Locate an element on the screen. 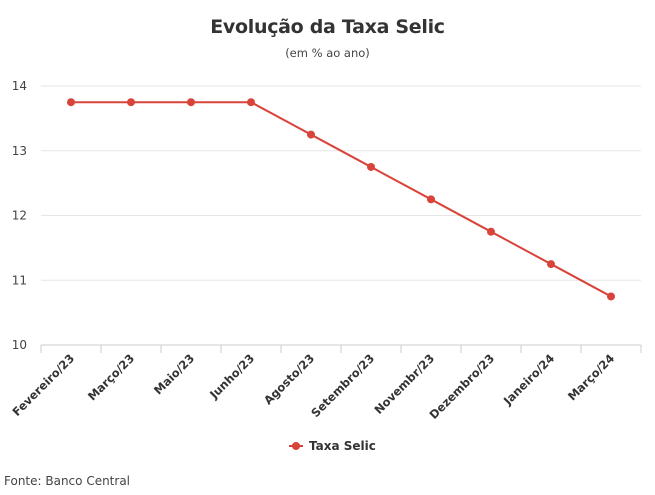 The height and width of the screenshot is (495, 655). y-tick-label: 10 is located at coordinates (19, 345).